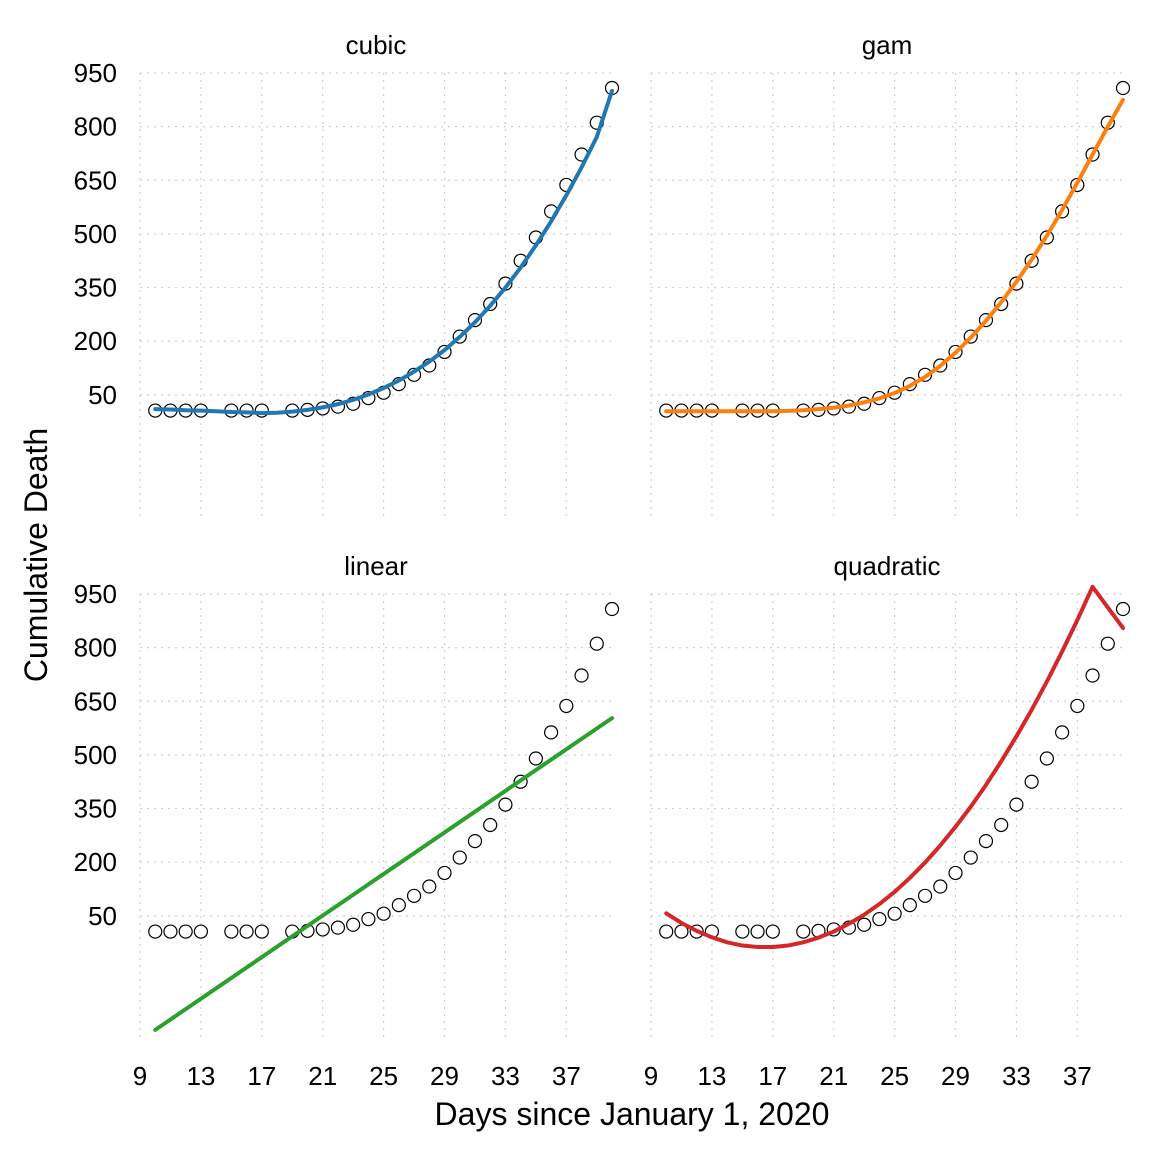 The width and height of the screenshot is (1152, 1152). Describe the element at coordinates (383, 252) in the screenshot. I see `fit-line-cubic` at that location.